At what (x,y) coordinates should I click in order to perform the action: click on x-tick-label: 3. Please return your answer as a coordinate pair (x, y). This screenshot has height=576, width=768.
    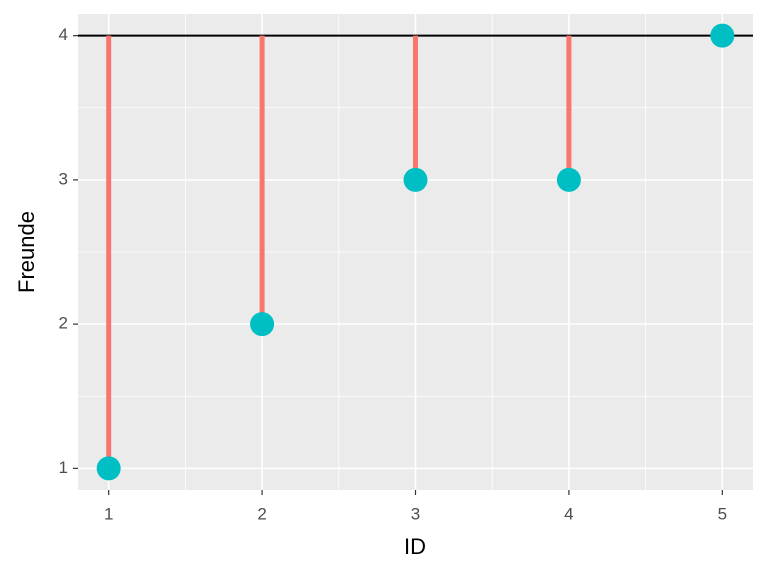
    Looking at the image, I should click on (415, 513).